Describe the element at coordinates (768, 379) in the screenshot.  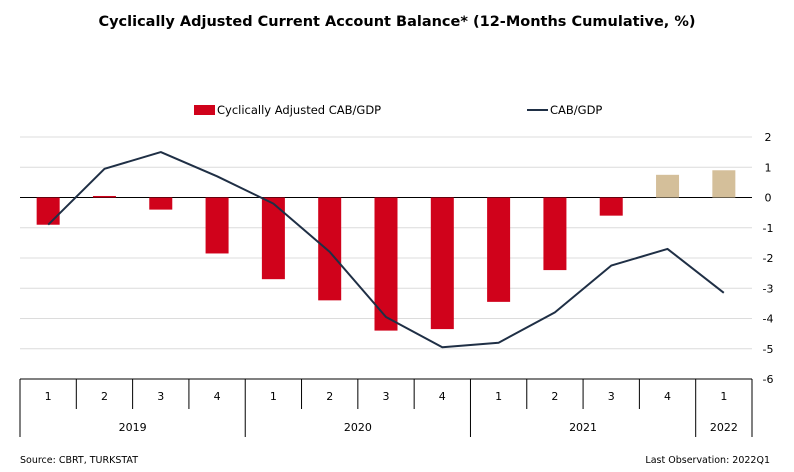
I see `y-tick-label: -6` at that location.